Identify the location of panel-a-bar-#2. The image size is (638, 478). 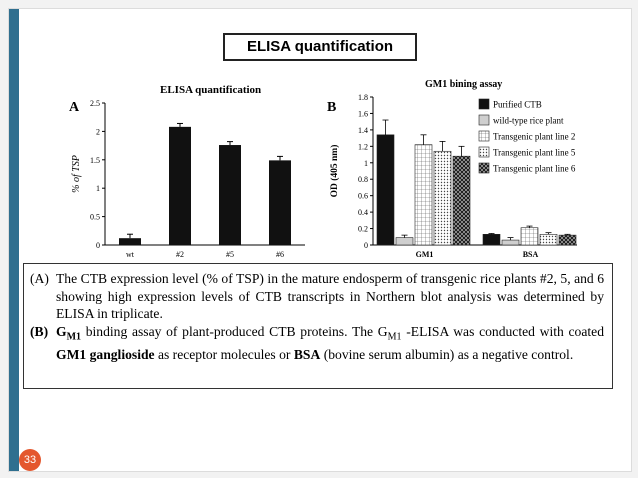
(180, 185).